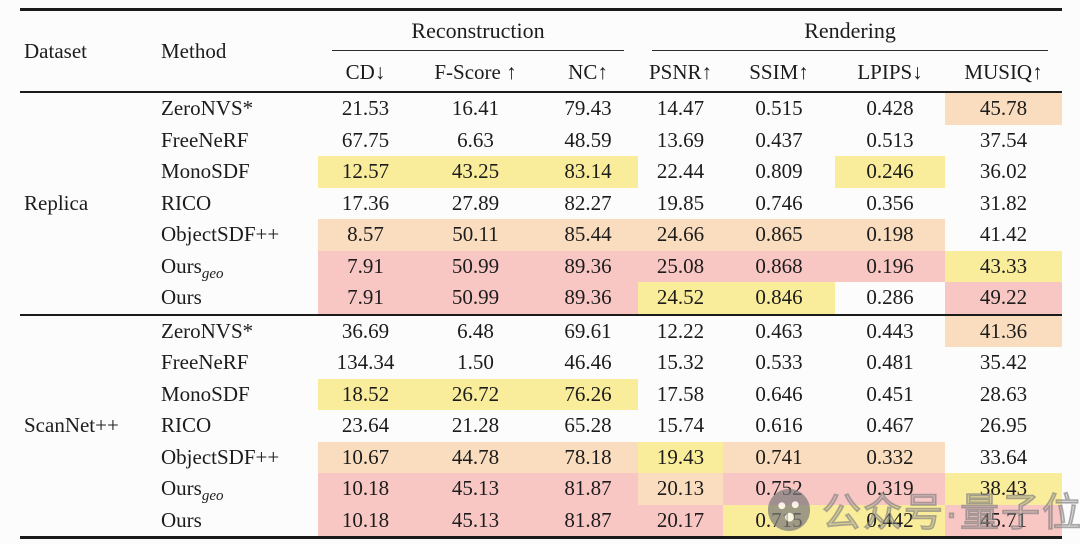 The image size is (1080, 544). I want to click on method-label: ObjectSDF++, so click(220, 456).